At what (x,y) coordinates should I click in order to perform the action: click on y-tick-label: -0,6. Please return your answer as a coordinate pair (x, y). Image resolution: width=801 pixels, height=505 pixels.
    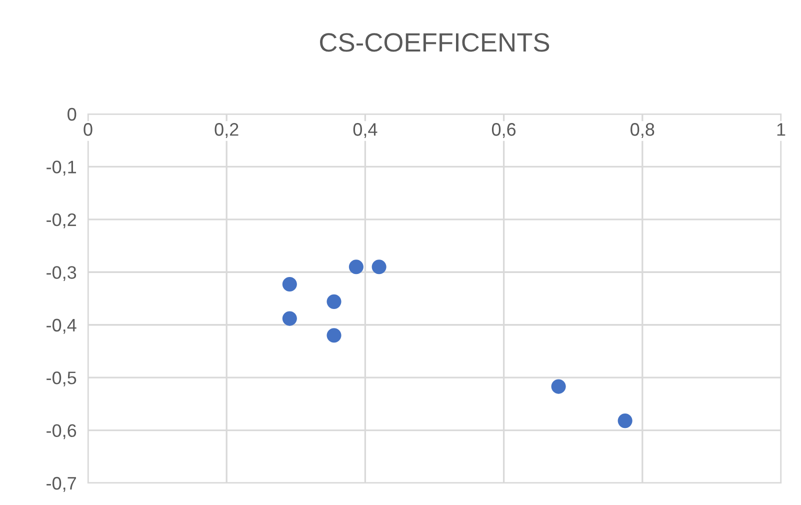
    Looking at the image, I should click on (61, 432).